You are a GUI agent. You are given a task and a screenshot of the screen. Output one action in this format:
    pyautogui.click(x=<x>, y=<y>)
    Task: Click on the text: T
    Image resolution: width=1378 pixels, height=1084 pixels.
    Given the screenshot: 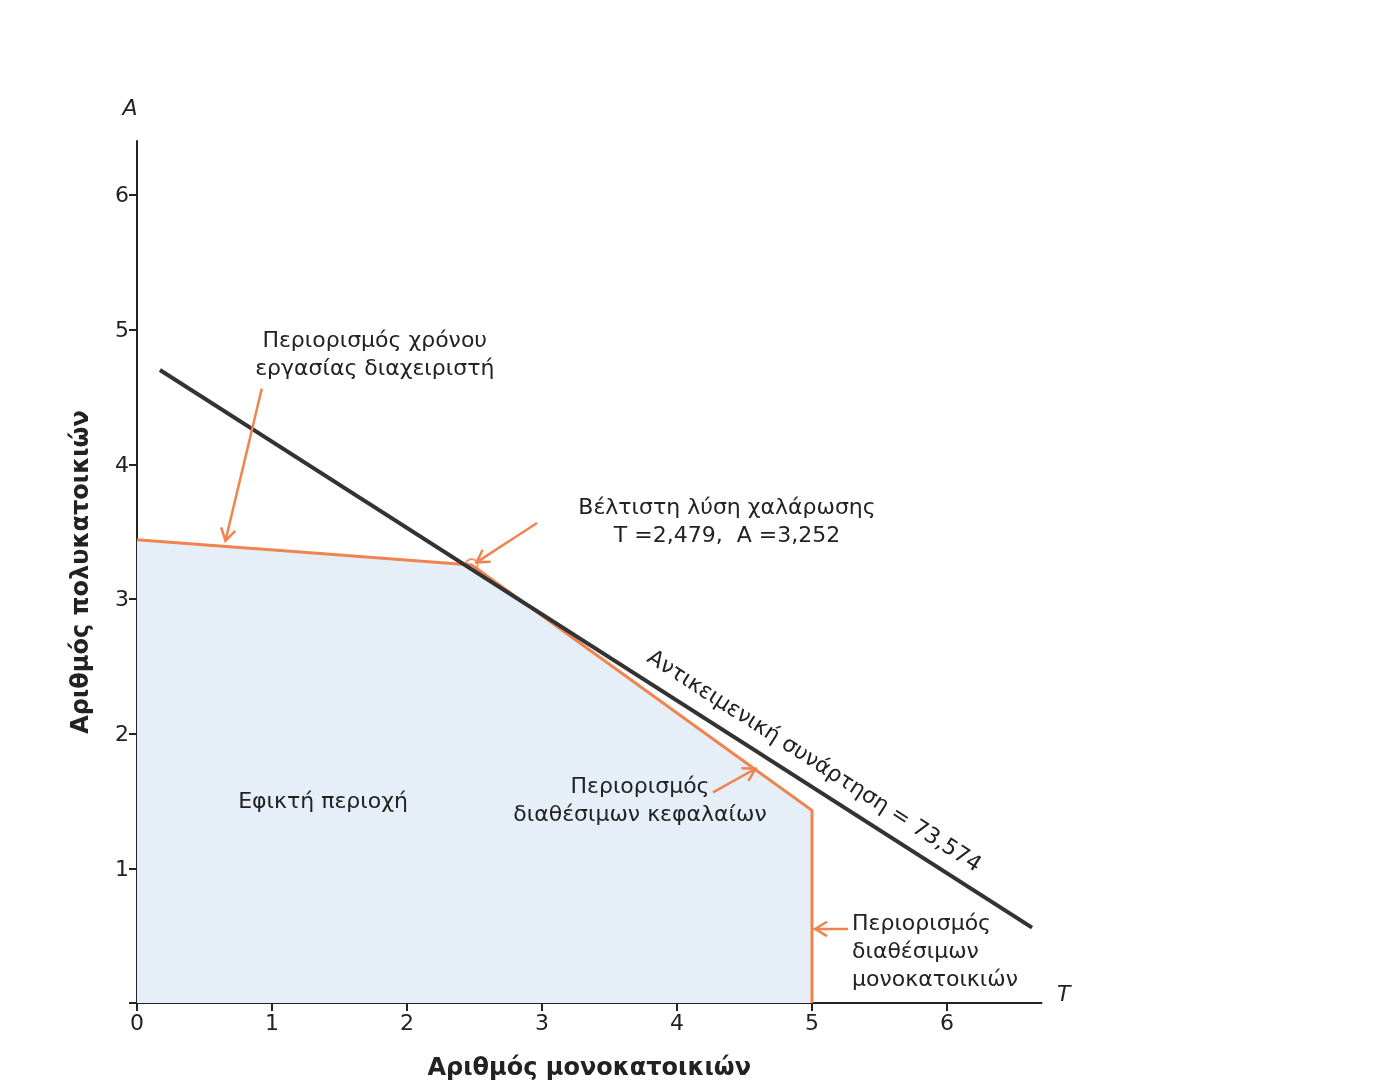 What is the action you would take?
    pyautogui.click(x=1064, y=993)
    